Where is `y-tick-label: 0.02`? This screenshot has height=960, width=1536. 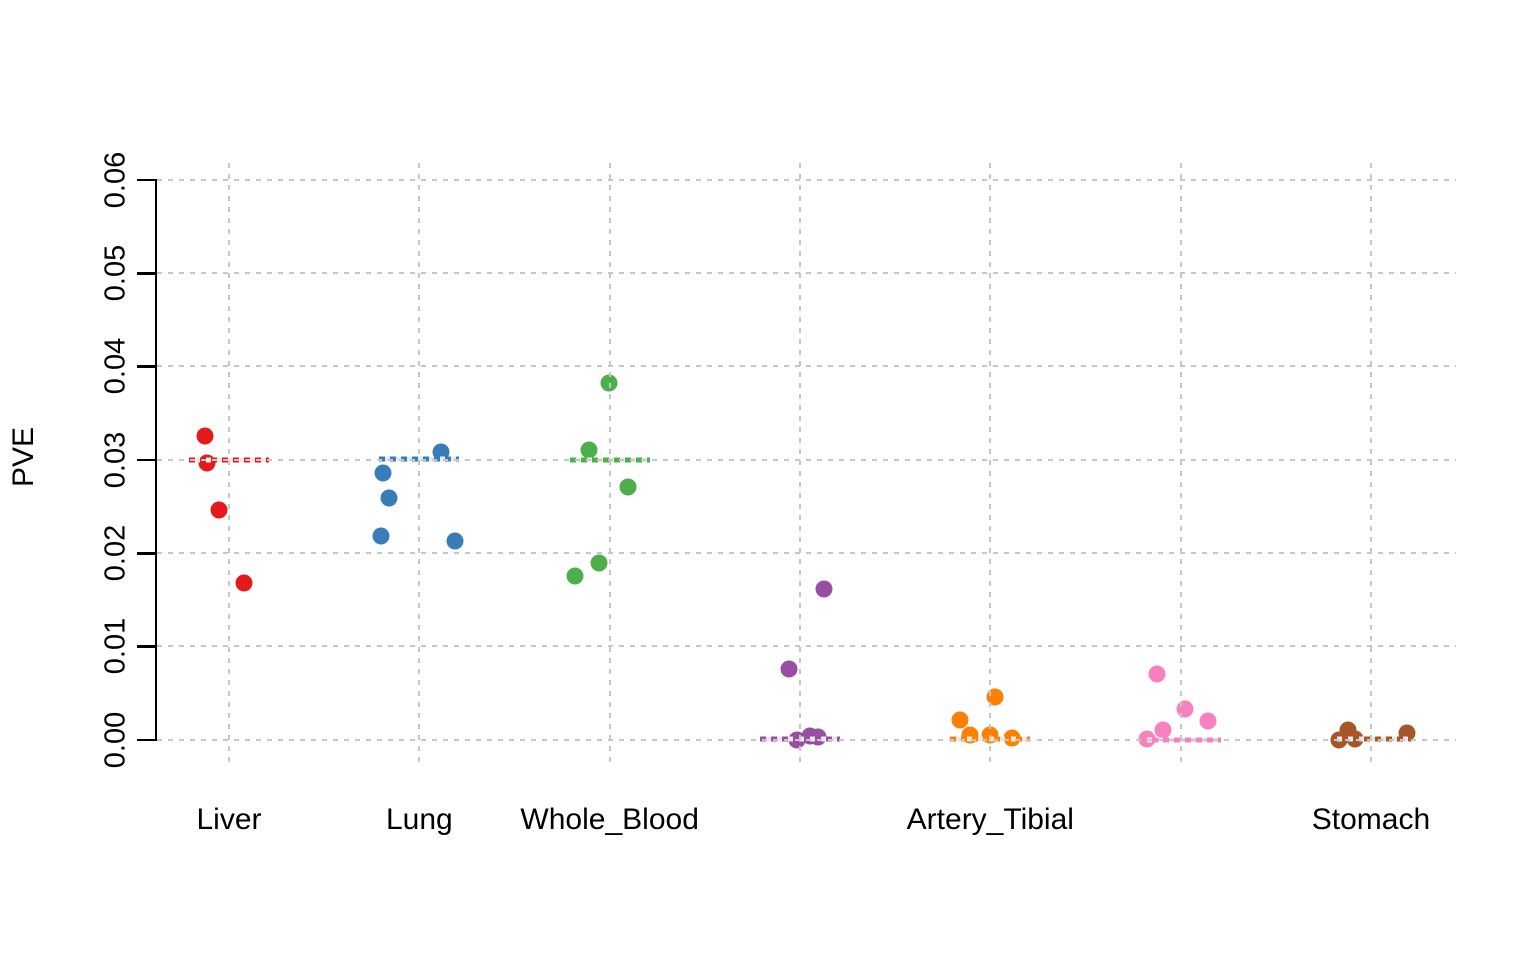
y-tick-label: 0.02 is located at coordinates (115, 553).